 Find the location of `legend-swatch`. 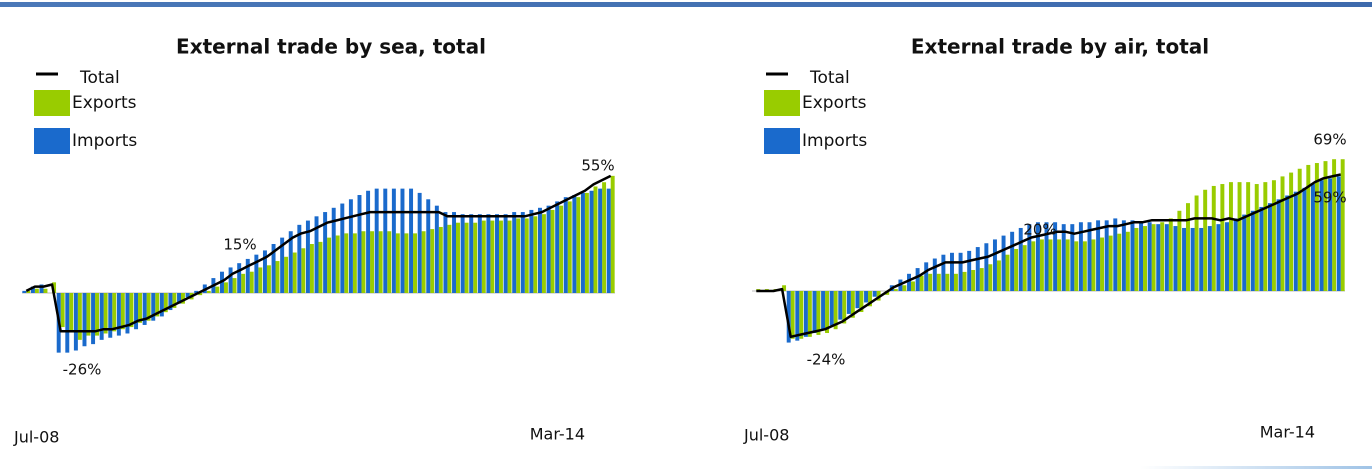

legend-swatch is located at coordinates (52, 103).